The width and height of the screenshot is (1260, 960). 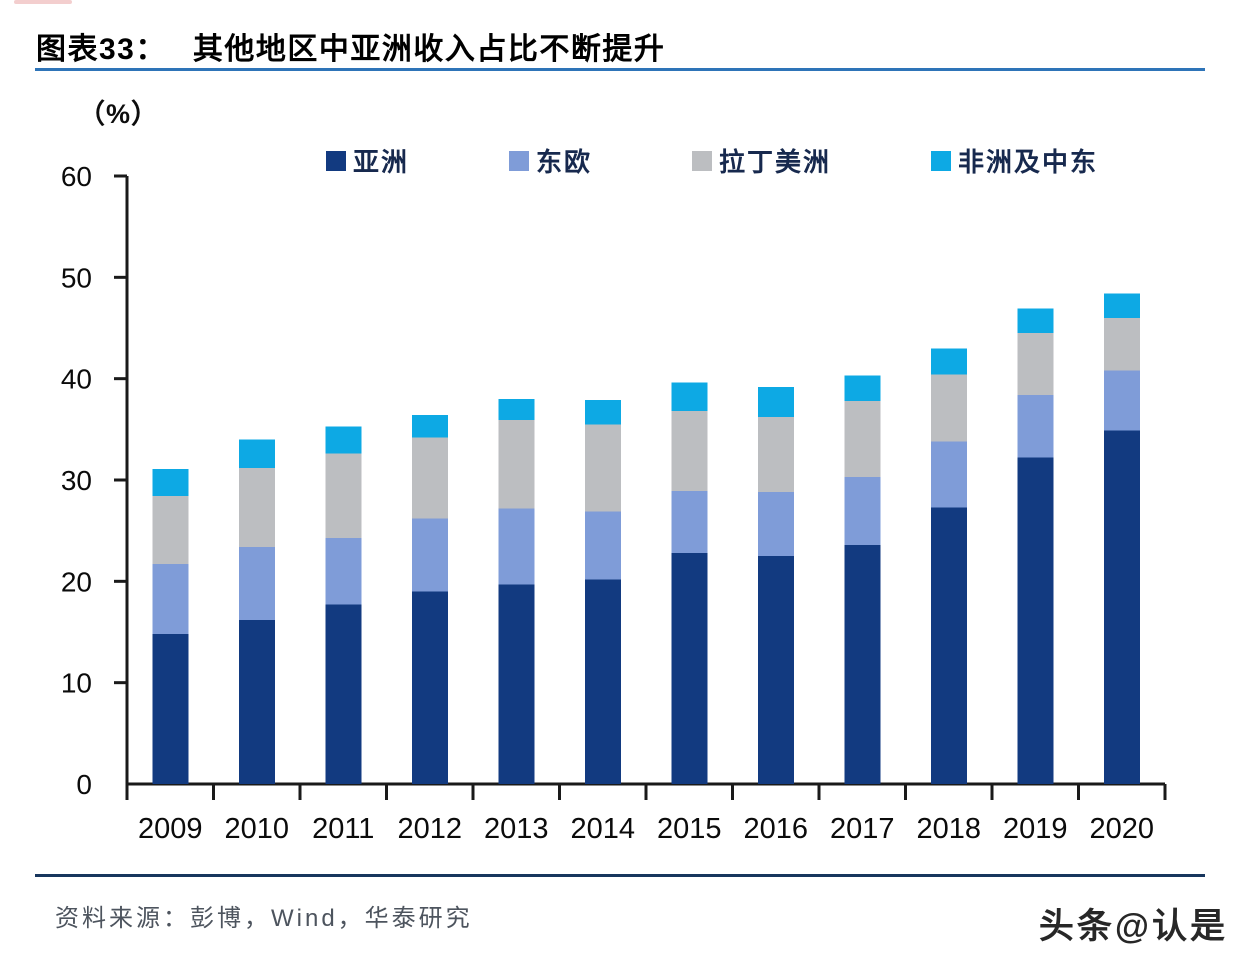 What do you see at coordinates (76, 379) in the screenshot?
I see `y-axis-tick-label: 40` at bounding box center [76, 379].